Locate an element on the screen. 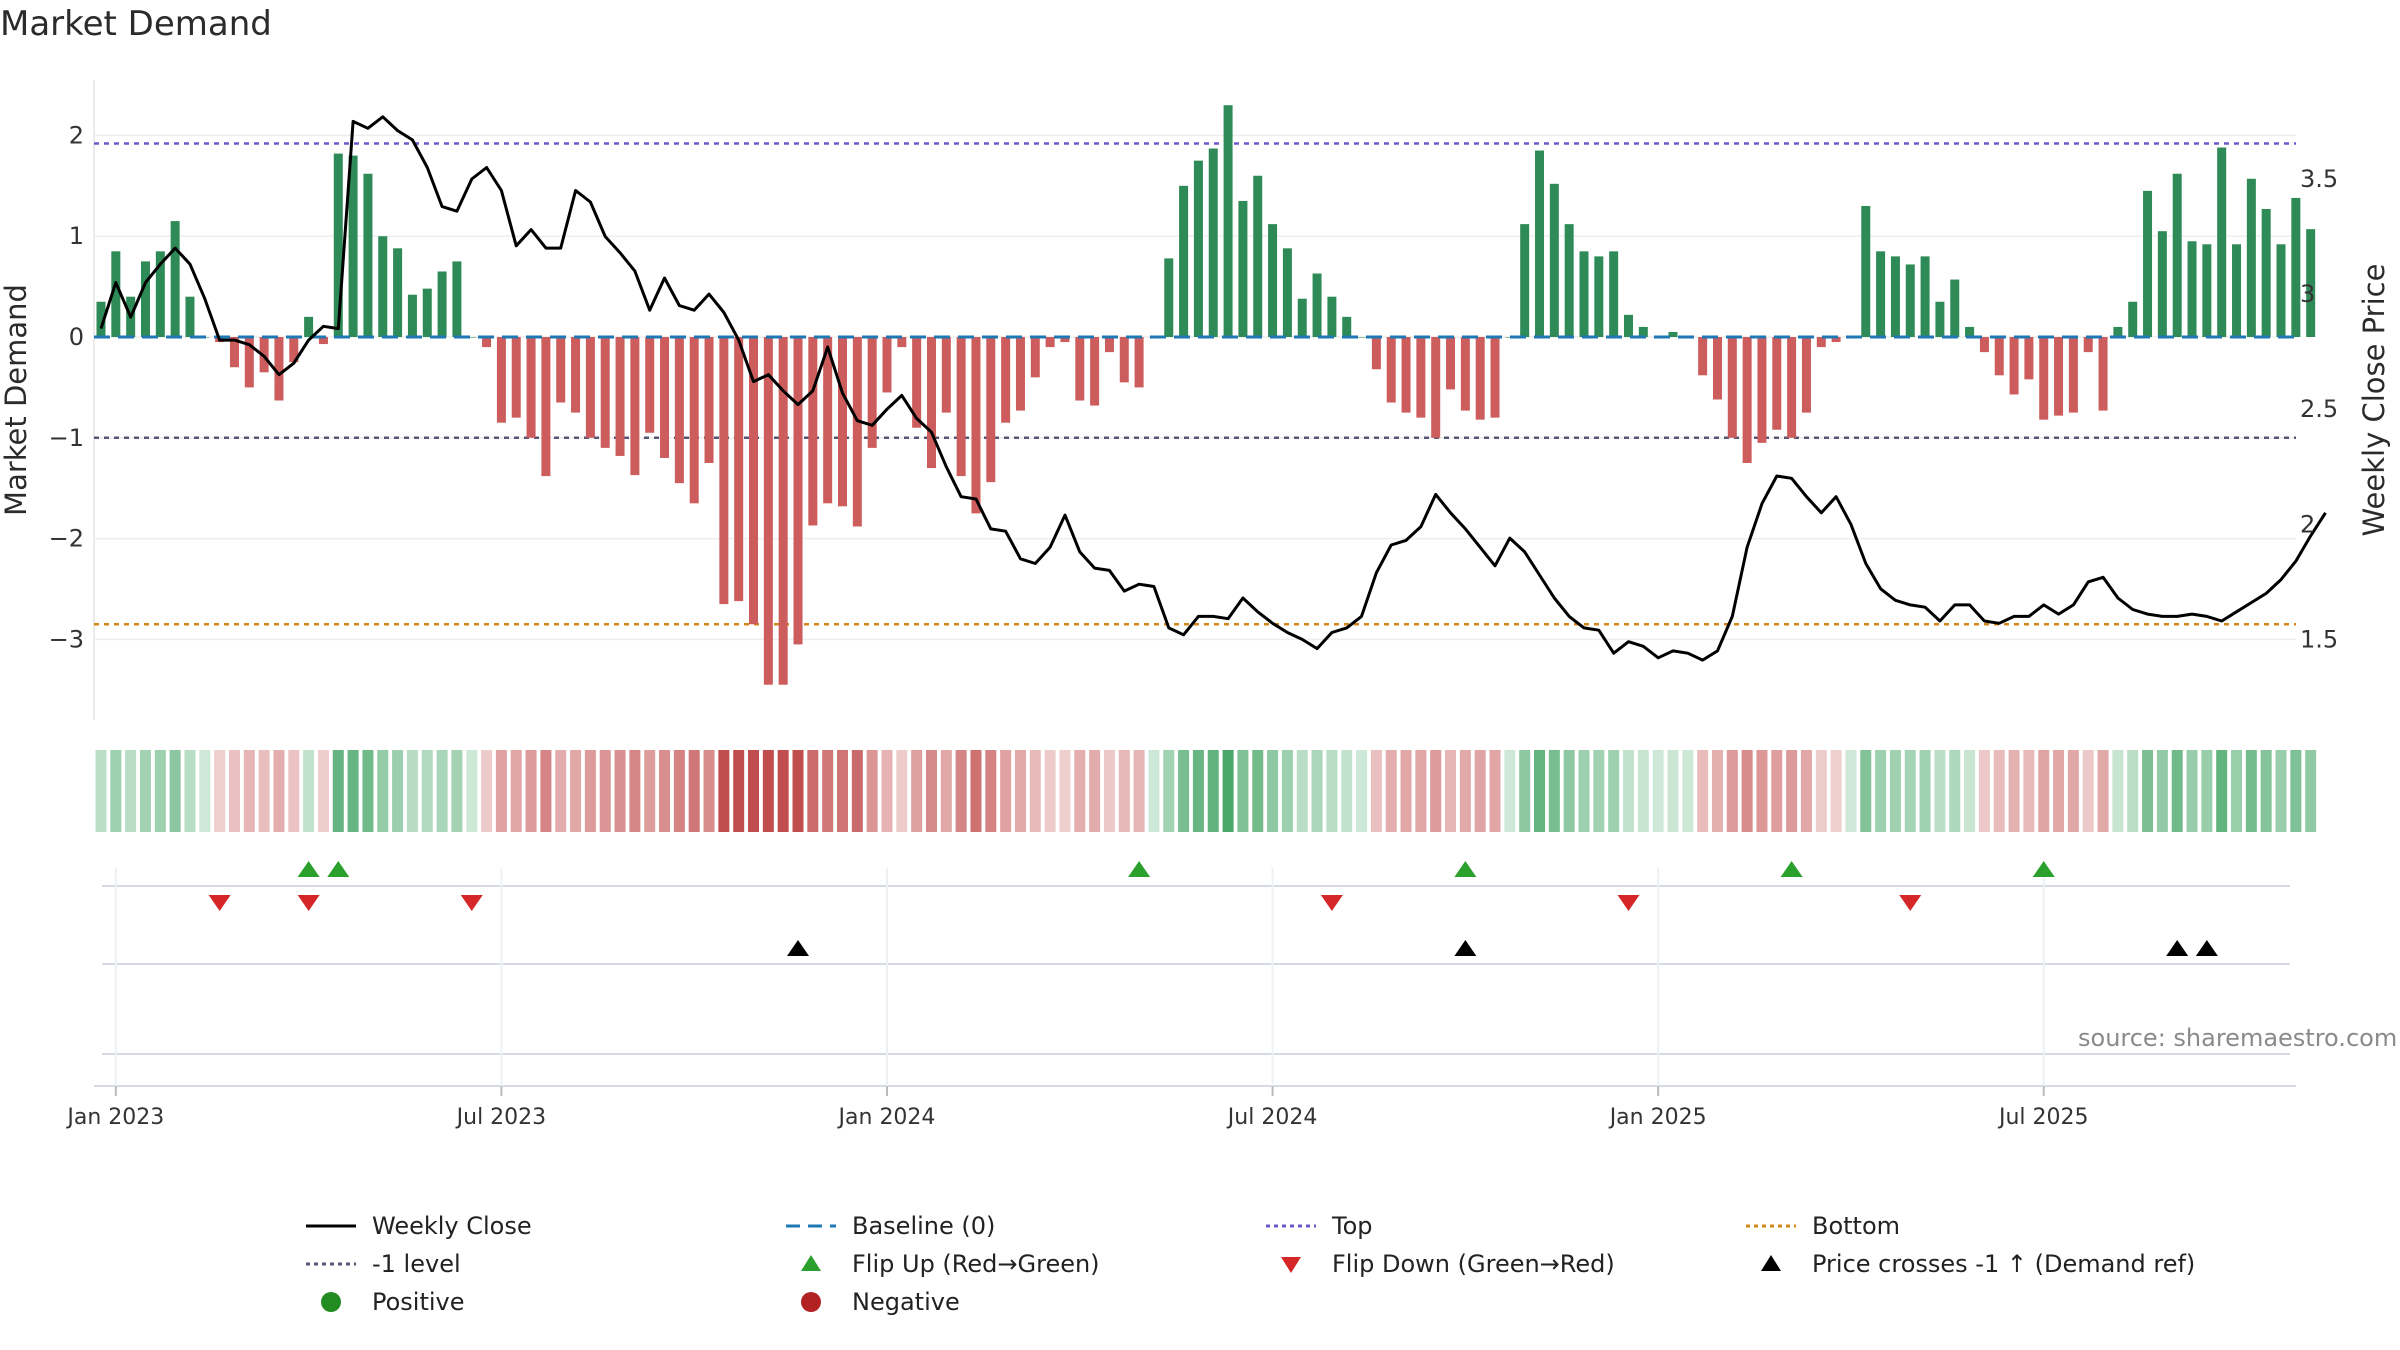  green-dot-icon is located at coordinates (331, 1302).